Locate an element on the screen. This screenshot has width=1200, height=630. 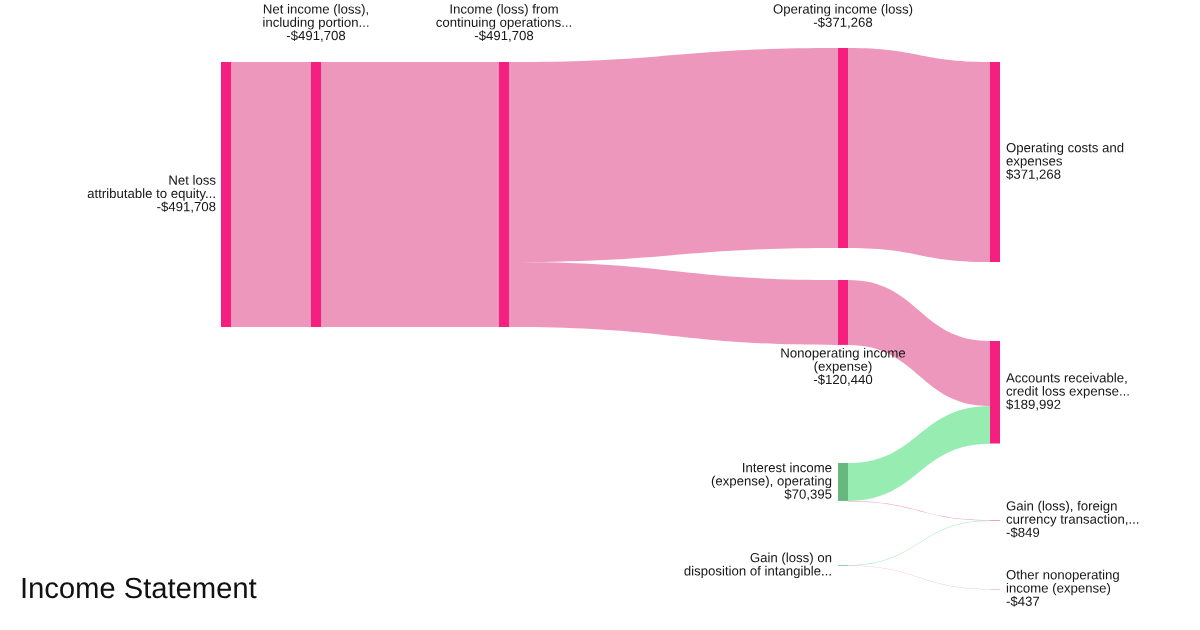
data-label: $70,395 is located at coordinates (808, 494).